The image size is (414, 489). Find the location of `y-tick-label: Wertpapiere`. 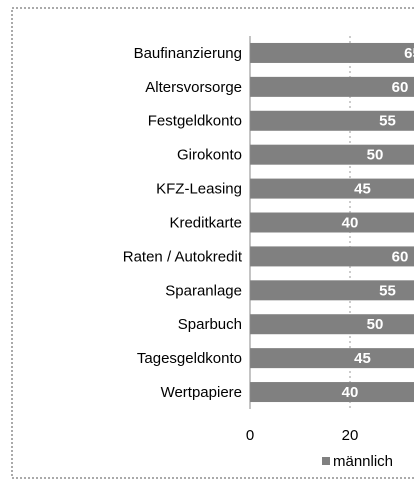

y-tick-label: Wertpapiere is located at coordinates (201, 392).